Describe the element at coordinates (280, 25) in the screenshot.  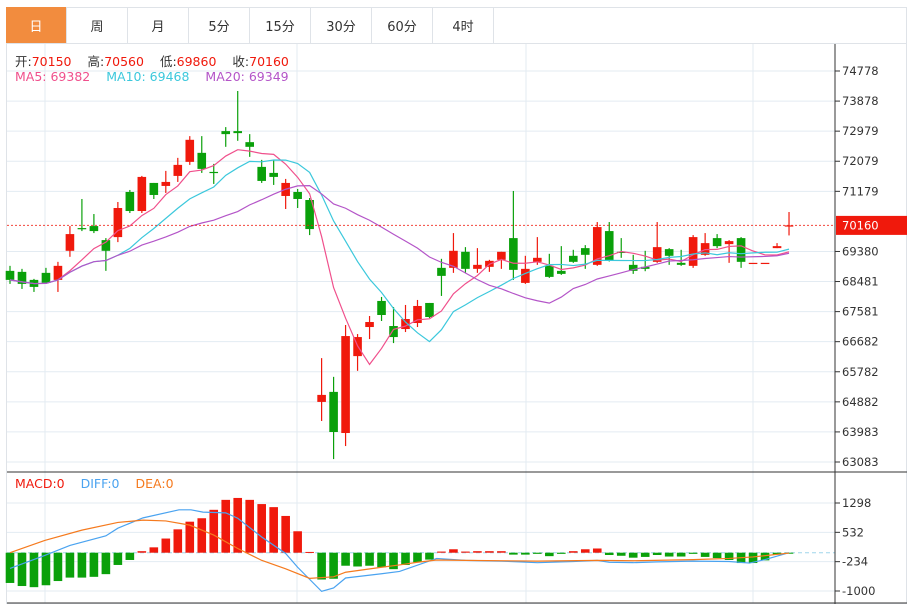
I see `tab-15min: 15分` at that location.